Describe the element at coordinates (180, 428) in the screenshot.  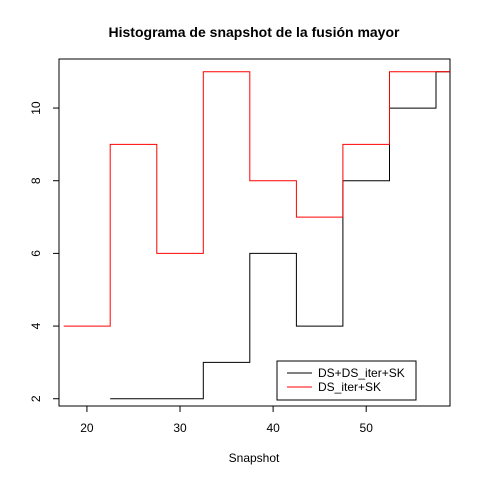
I see `x-tick-label-30: 30` at that location.